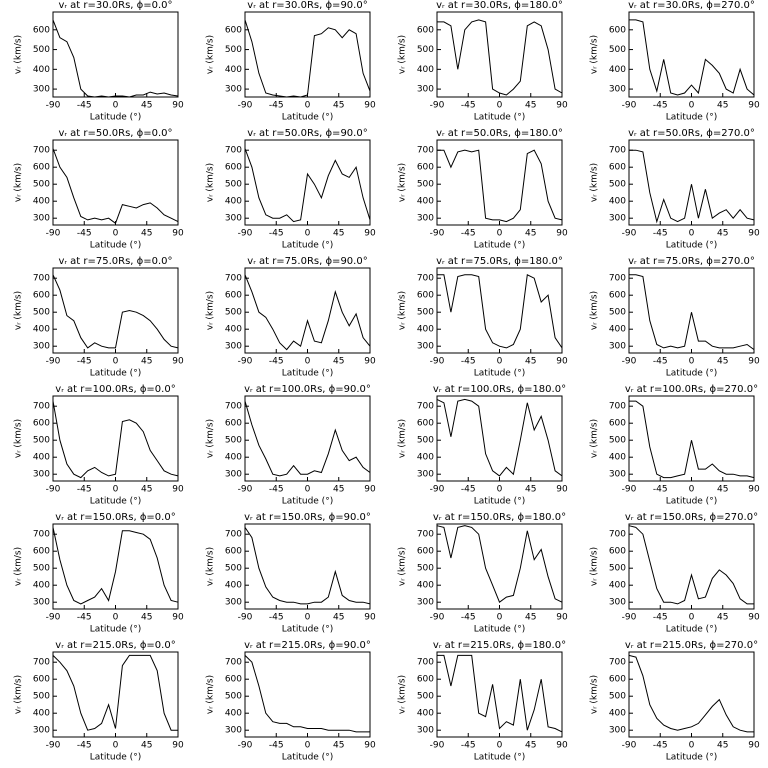 The height and width of the screenshot is (768, 768). What do you see at coordinates (115, 5) in the screenshot?
I see `chart-title: vᵣ at r=30.0Rs, ϕ=0.0°` at bounding box center [115, 5].